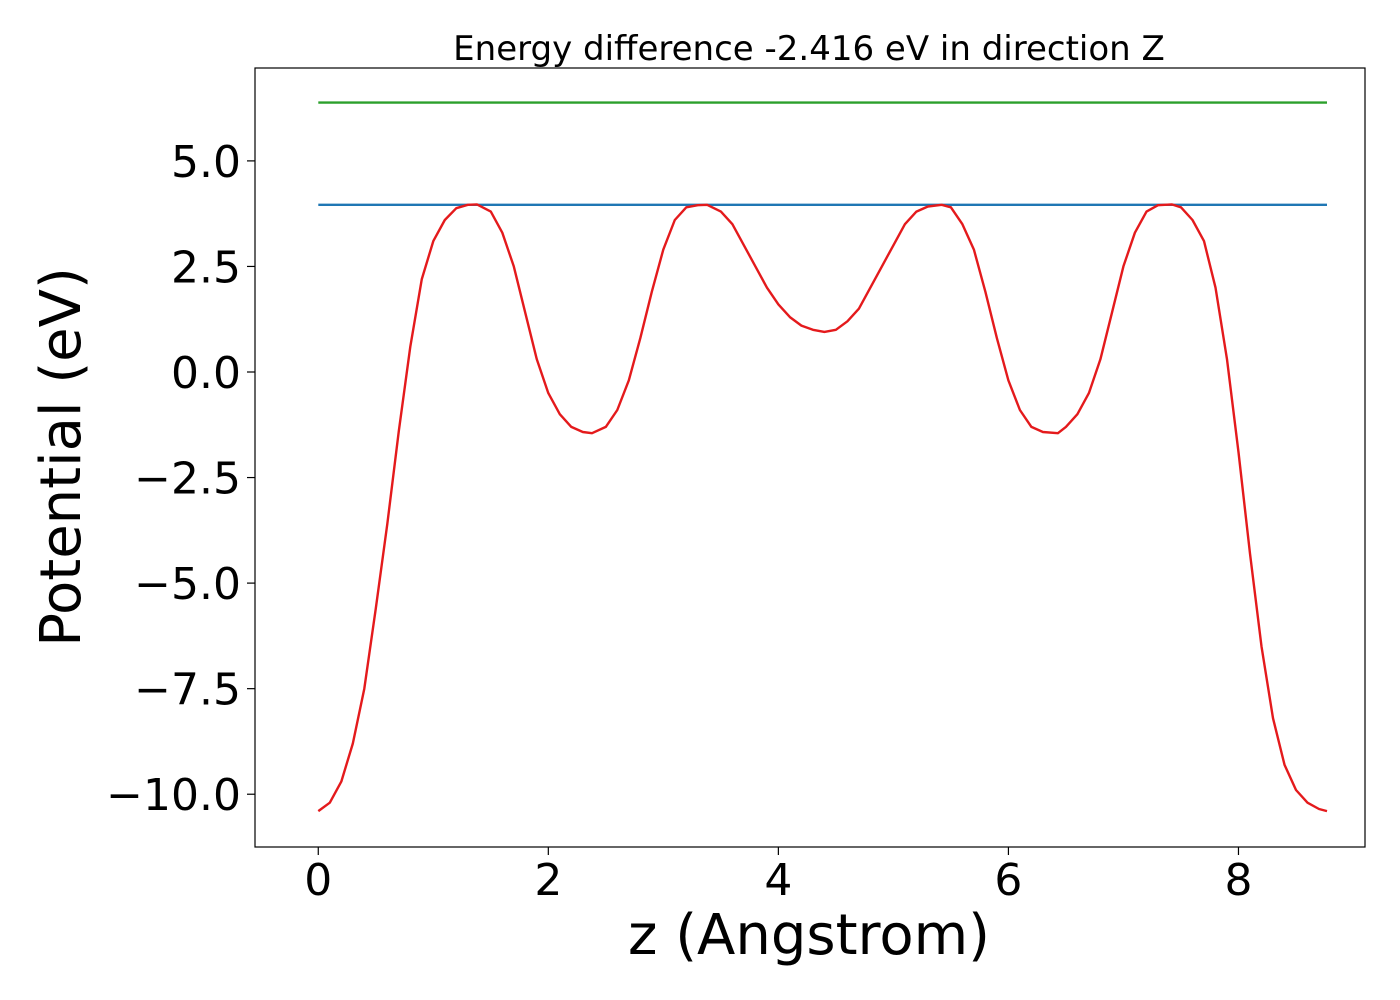  Describe the element at coordinates (778, 880) in the screenshot. I see `x-tick-label: 4` at that location.